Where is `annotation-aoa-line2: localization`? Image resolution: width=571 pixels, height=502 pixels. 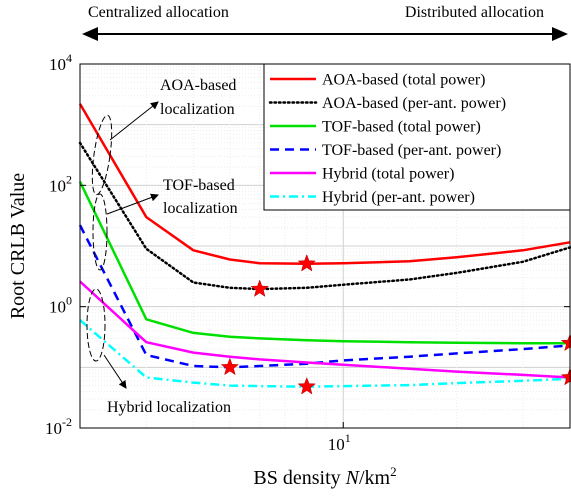 annotation-aoa-line2: localization is located at coordinates (197, 109).